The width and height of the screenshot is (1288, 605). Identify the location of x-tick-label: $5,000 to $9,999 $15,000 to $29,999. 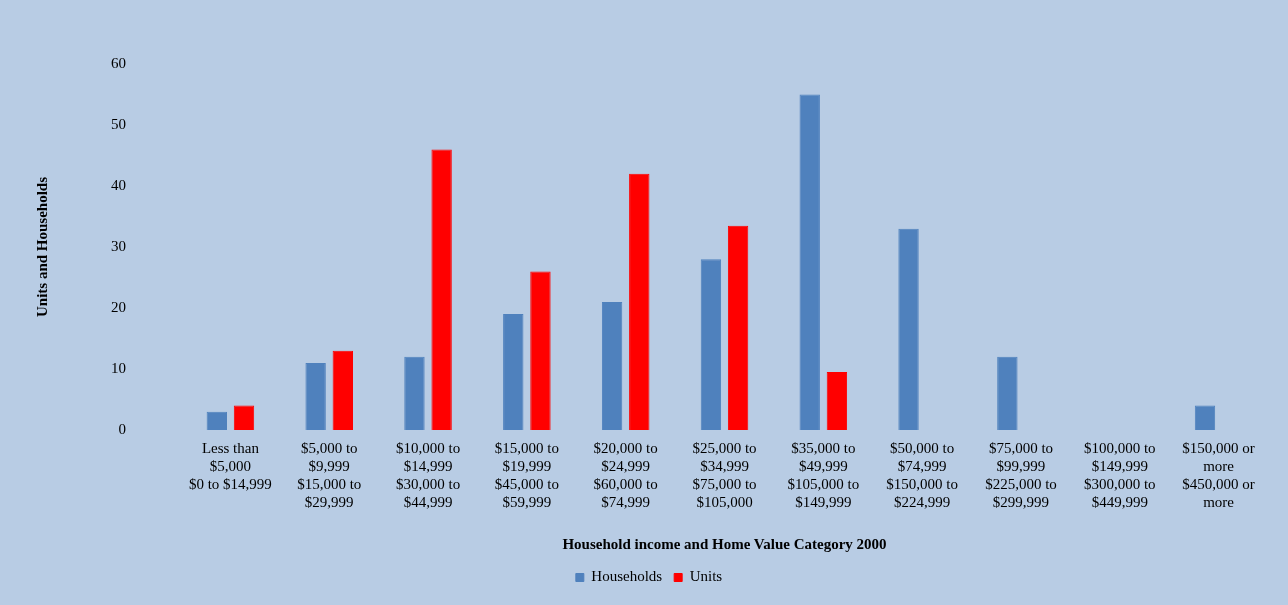
(329, 474).